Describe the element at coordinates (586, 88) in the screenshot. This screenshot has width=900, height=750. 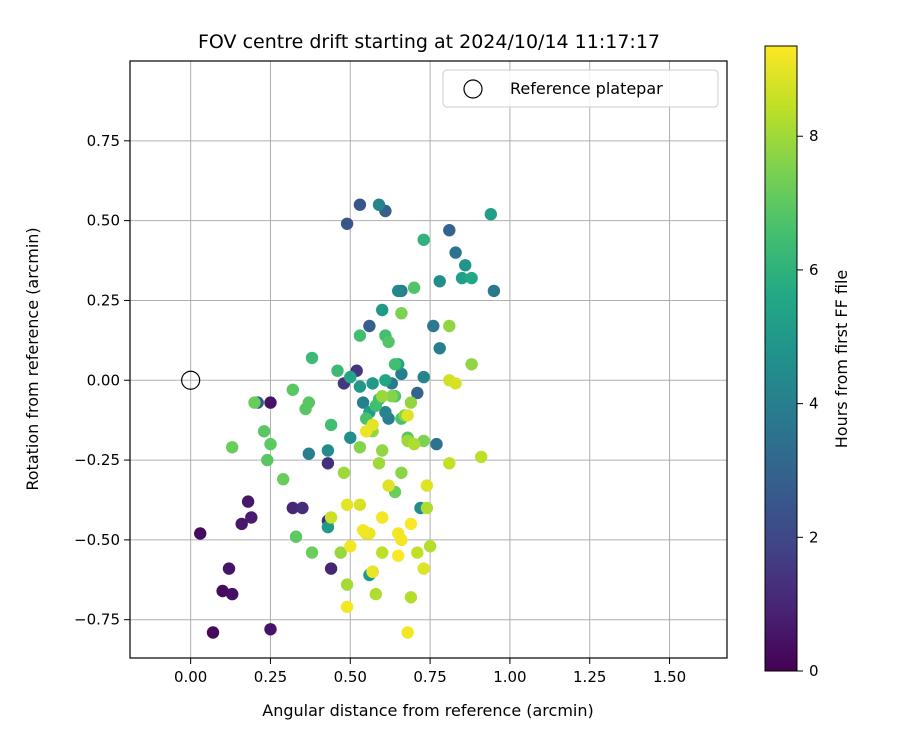
I see `legend-entry-reference-platepar: Reference platepar` at that location.